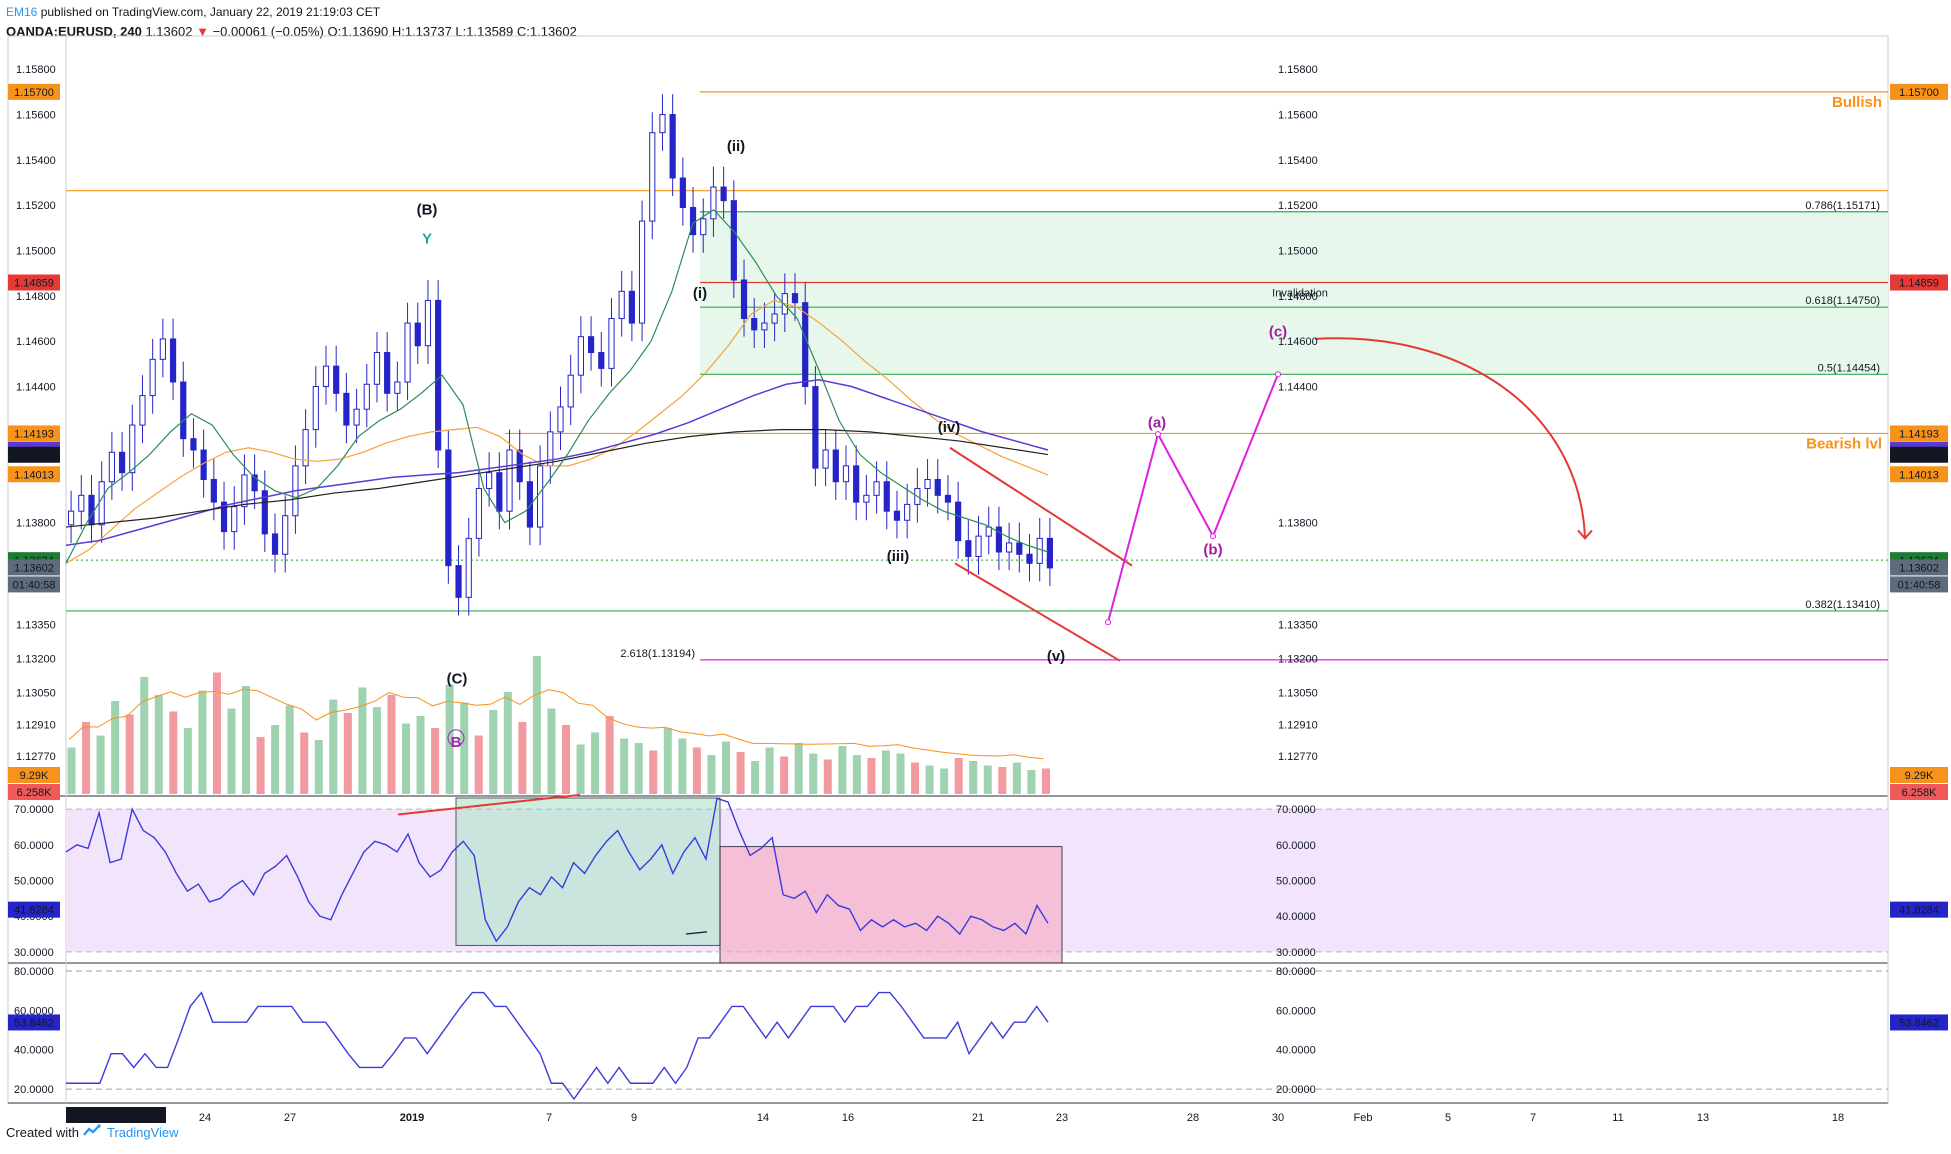 The image size is (1951, 1154). I want to click on osc-right-tick: 20.0000, so click(1296, 1090).